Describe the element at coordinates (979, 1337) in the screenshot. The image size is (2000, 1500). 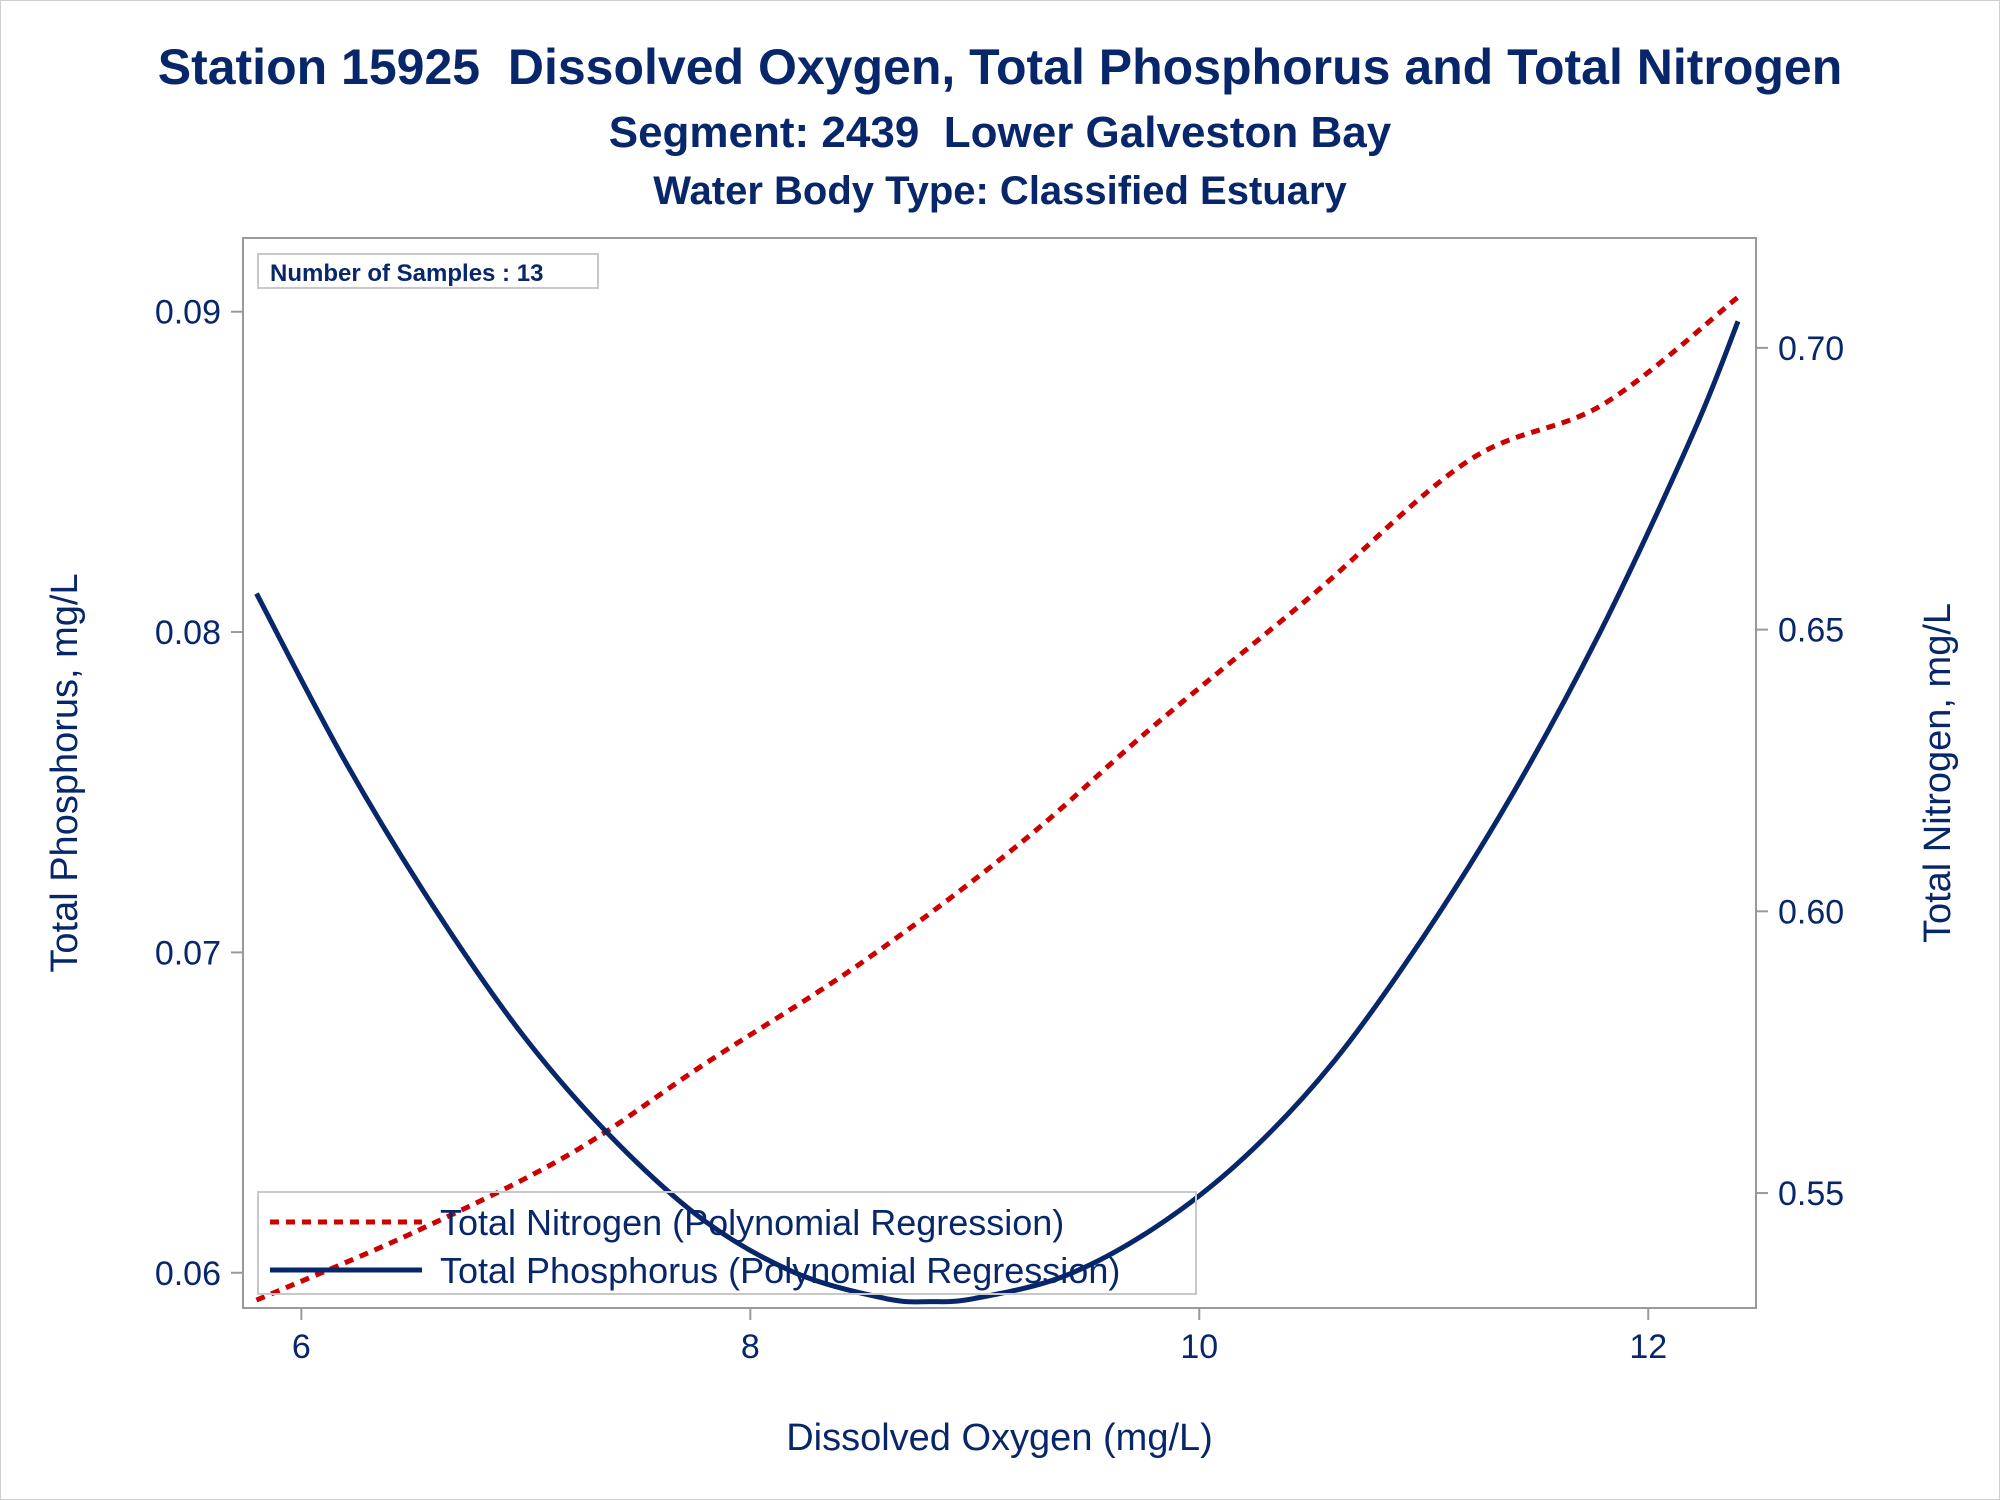
I see `x-axis: 6 8 10 12` at that location.